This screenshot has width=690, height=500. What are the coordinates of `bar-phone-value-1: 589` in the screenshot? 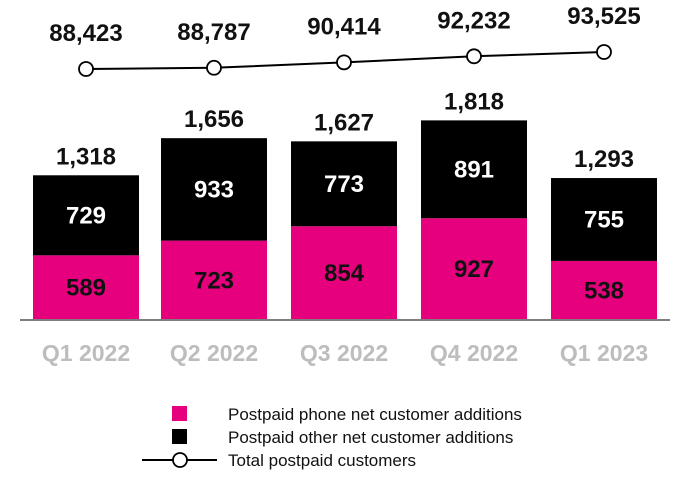 It's located at (86, 288).